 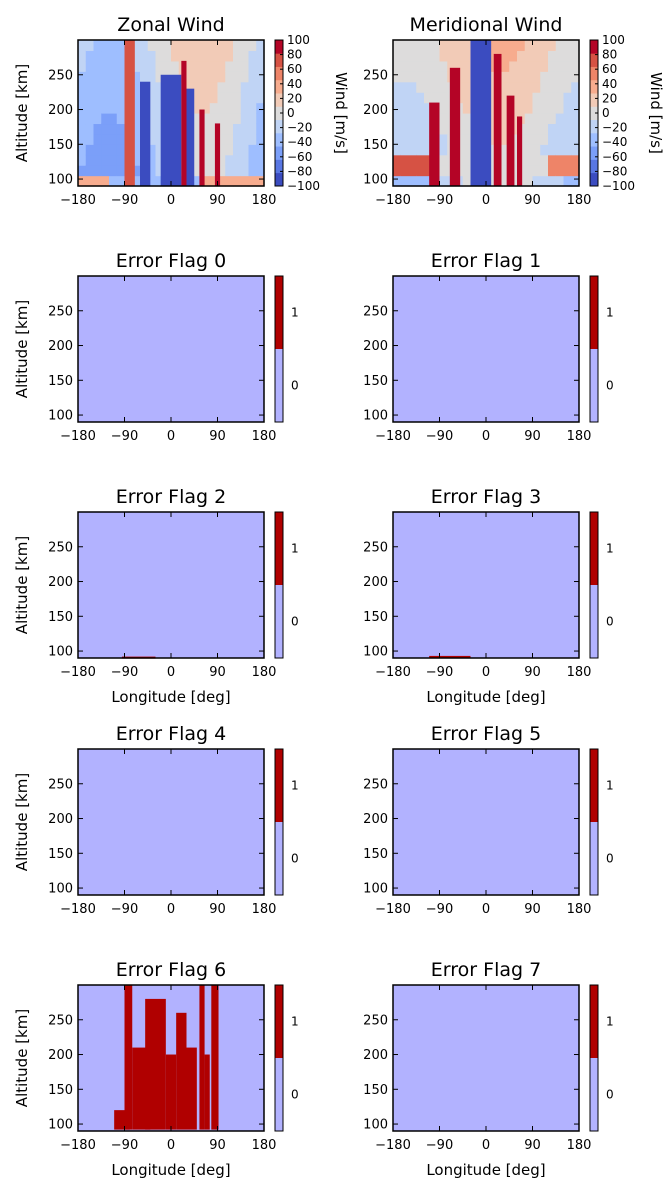 What do you see at coordinates (191, 1088) in the screenshot?
I see `flag-one-region` at bounding box center [191, 1088].